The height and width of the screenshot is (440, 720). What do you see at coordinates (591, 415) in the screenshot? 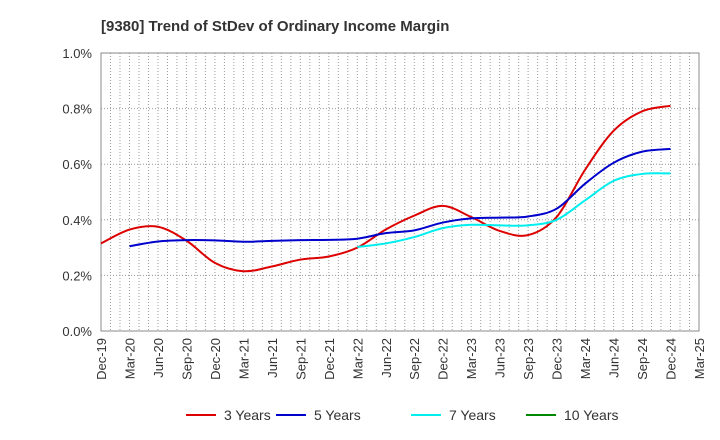
I see `legend-label: 10 Years` at bounding box center [591, 415].